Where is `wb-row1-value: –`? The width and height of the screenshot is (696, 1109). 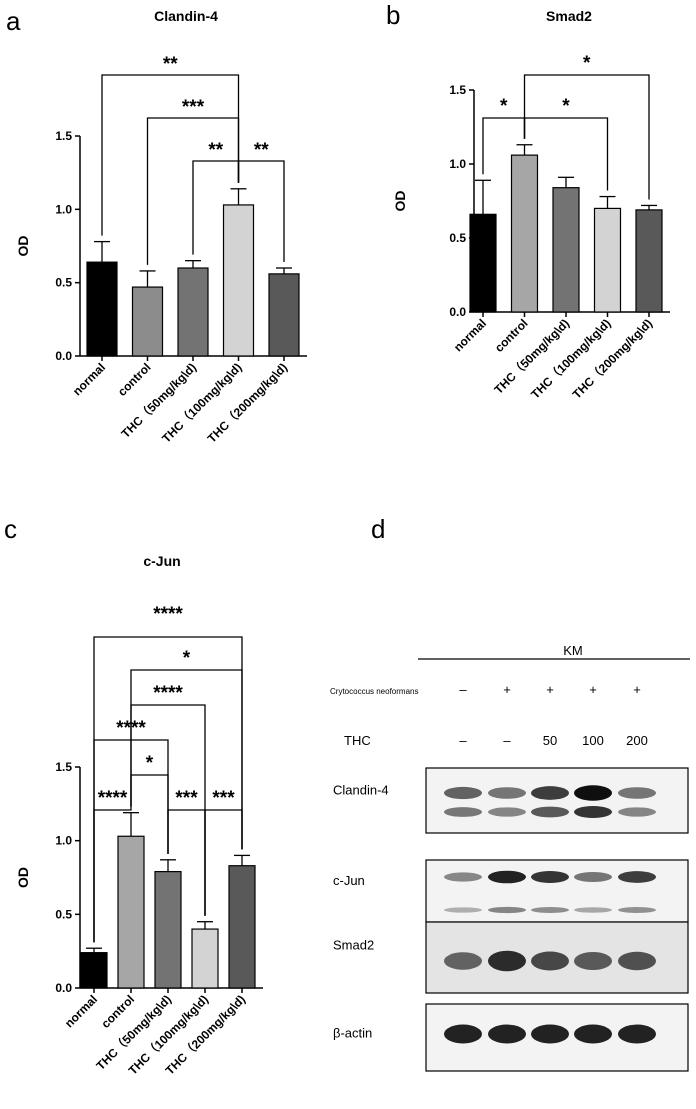
wb-row1-value: – is located at coordinates (463, 689).